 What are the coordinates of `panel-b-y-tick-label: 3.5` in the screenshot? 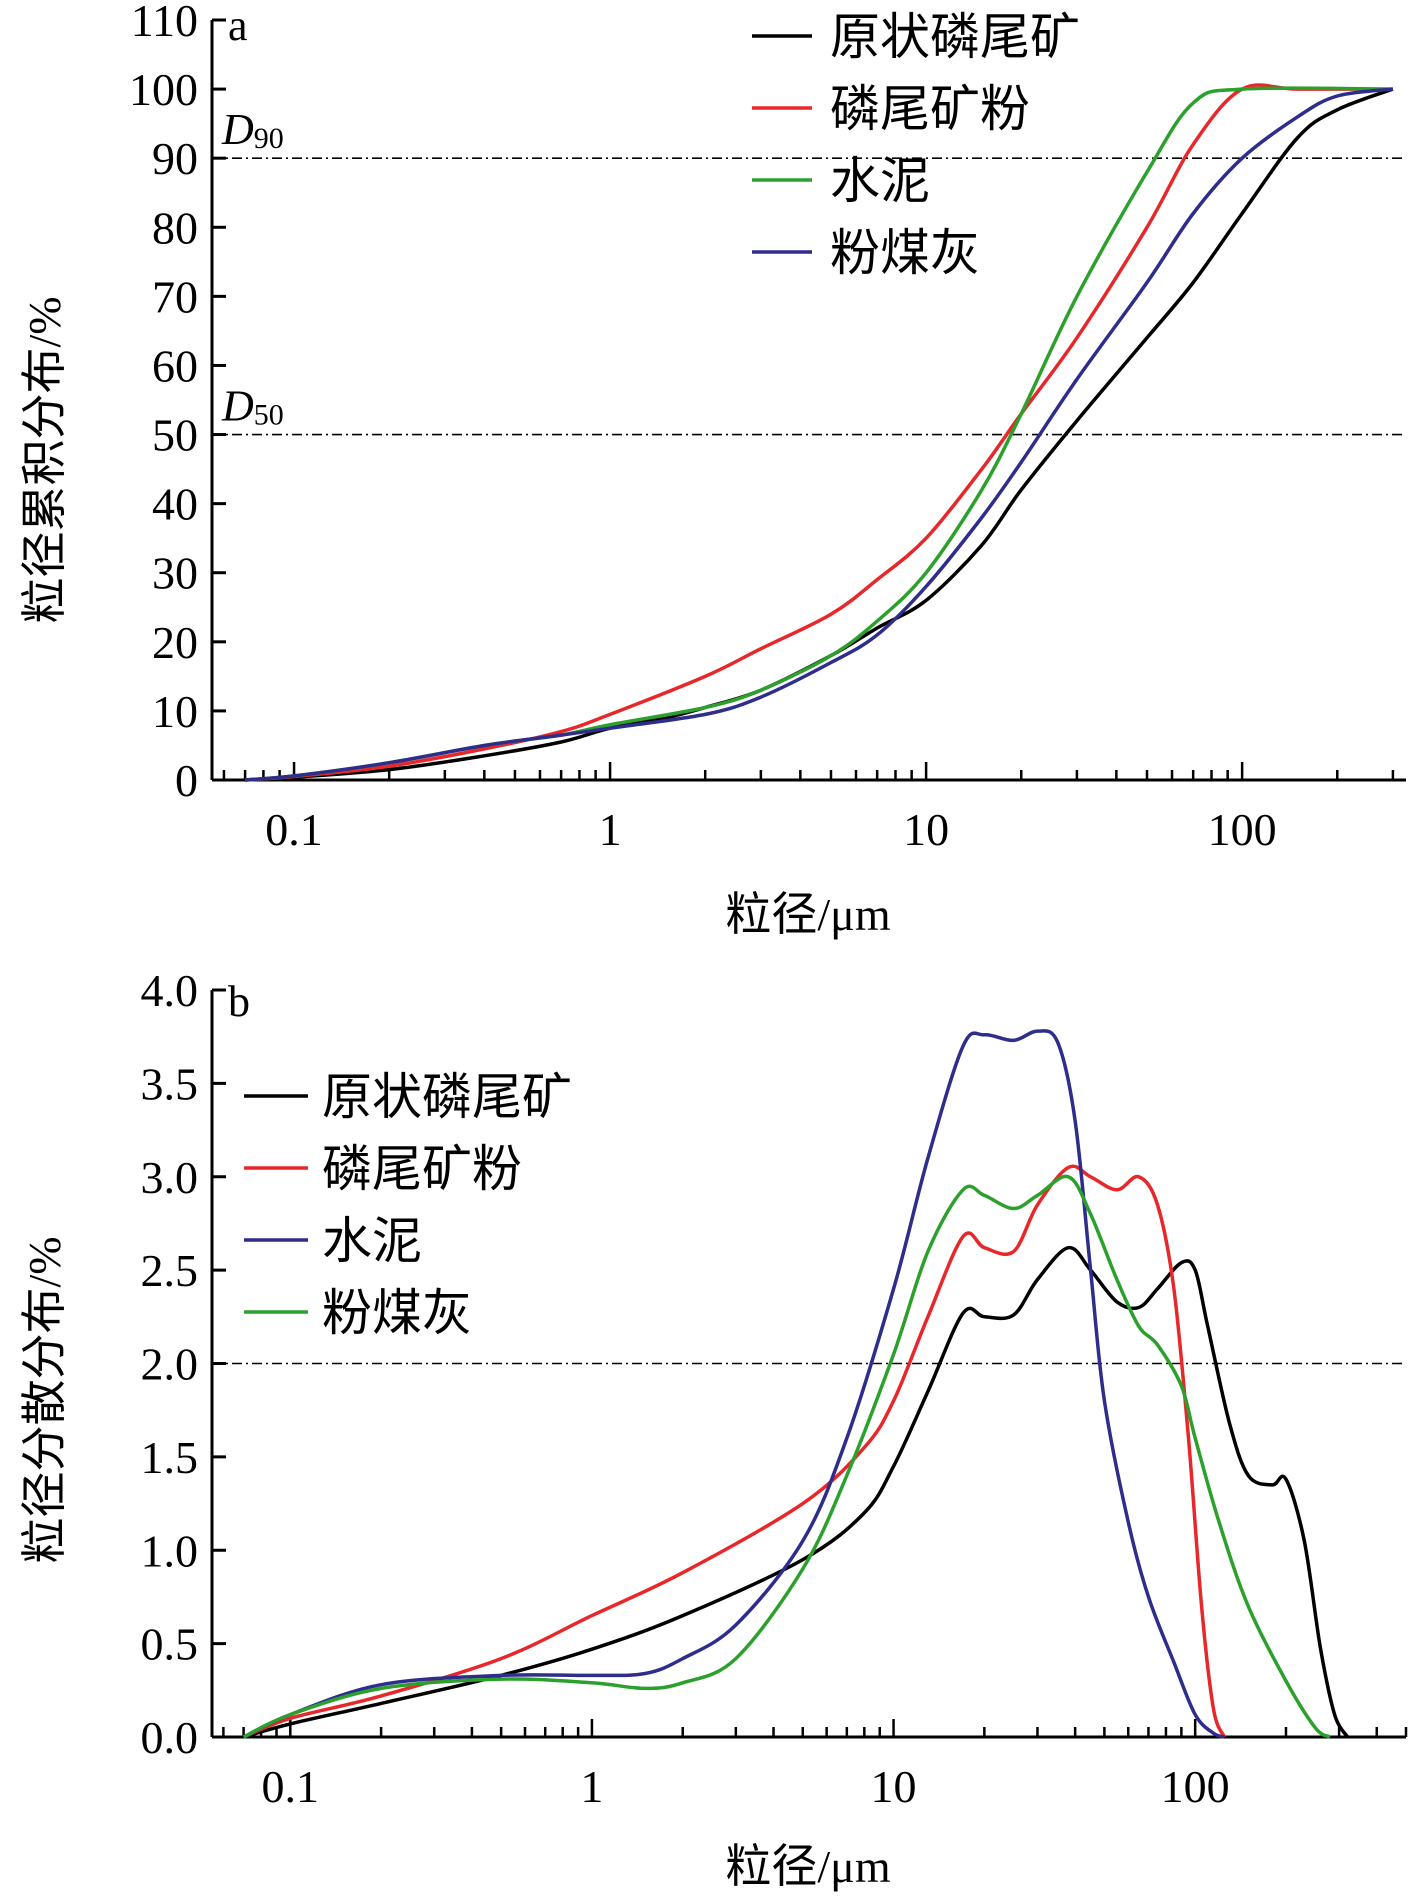 It's located at (170, 1083).